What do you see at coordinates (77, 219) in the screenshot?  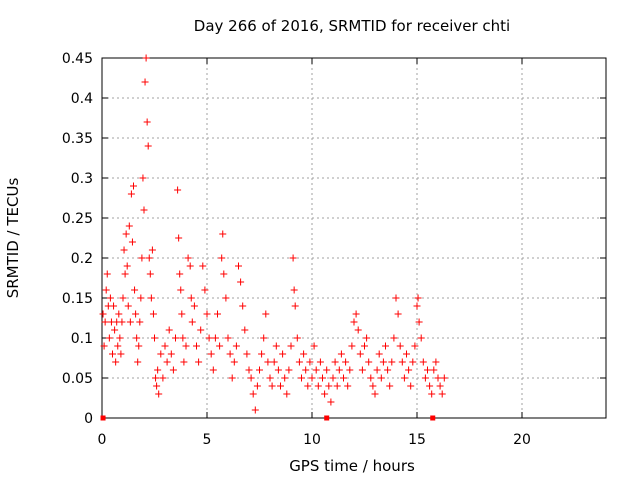 I see `y-tick-label: 0.25` at bounding box center [77, 219].